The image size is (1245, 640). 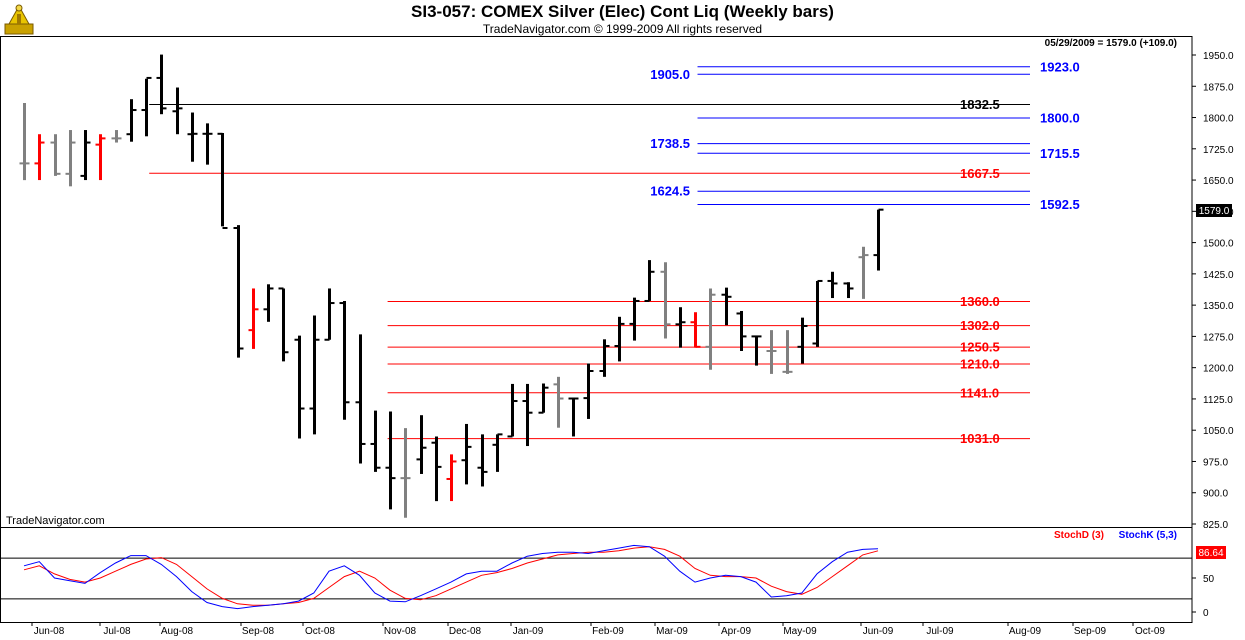 What do you see at coordinates (1218, 306) in the screenshot?
I see `price-tick-label: 1350.0` at bounding box center [1218, 306].